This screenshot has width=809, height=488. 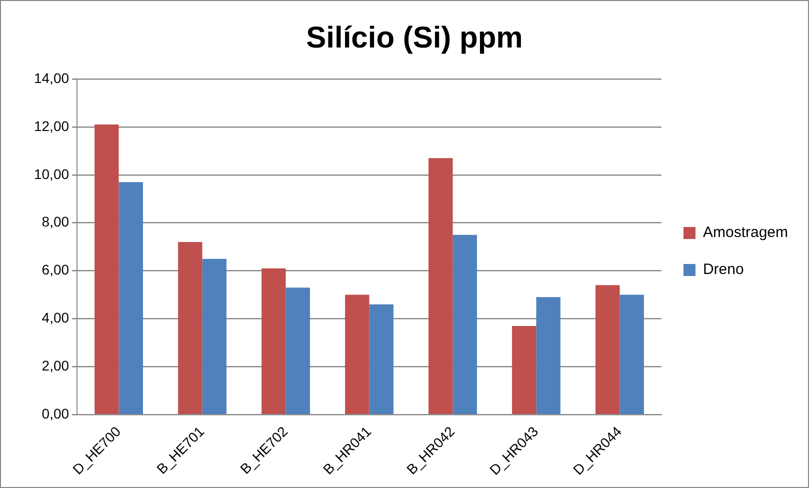 I want to click on y-tick-label: 2,00, so click(x=56, y=366).